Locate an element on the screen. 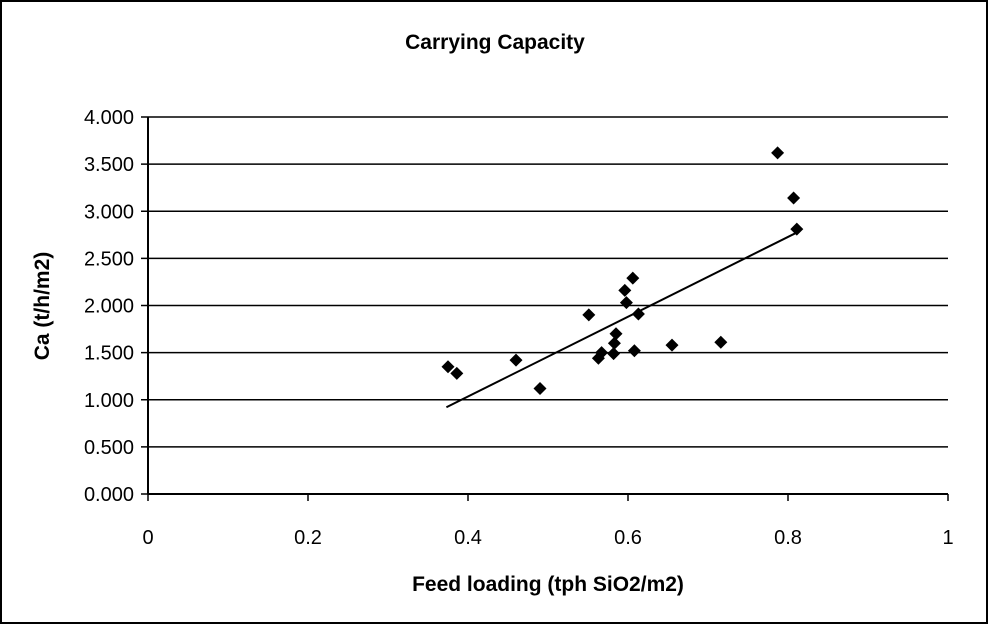  y-tick-label-6: 3.000 is located at coordinates (109, 212).